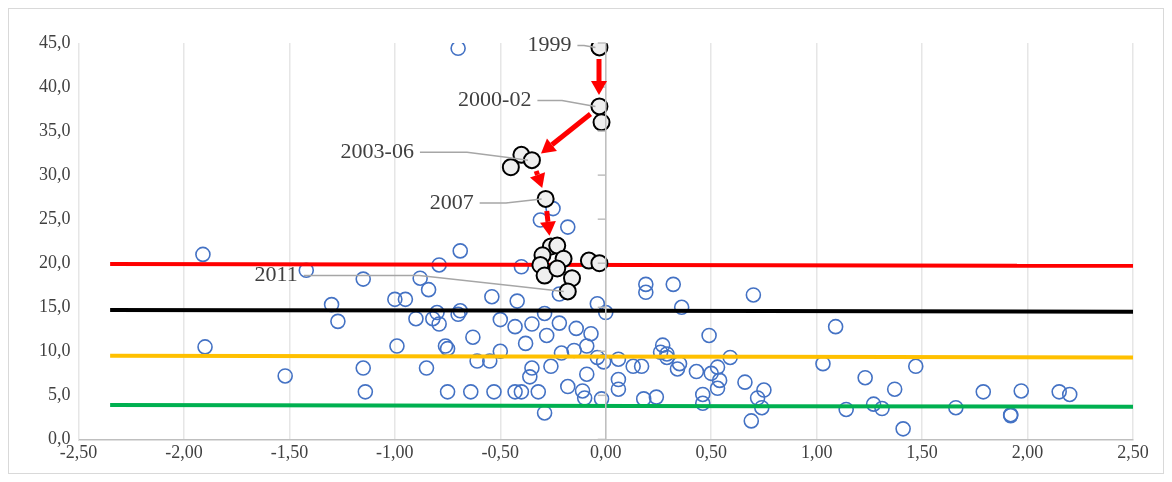  Describe the element at coordinates (377, 150) in the screenshot. I see `annotation: 2003-06` at that location.